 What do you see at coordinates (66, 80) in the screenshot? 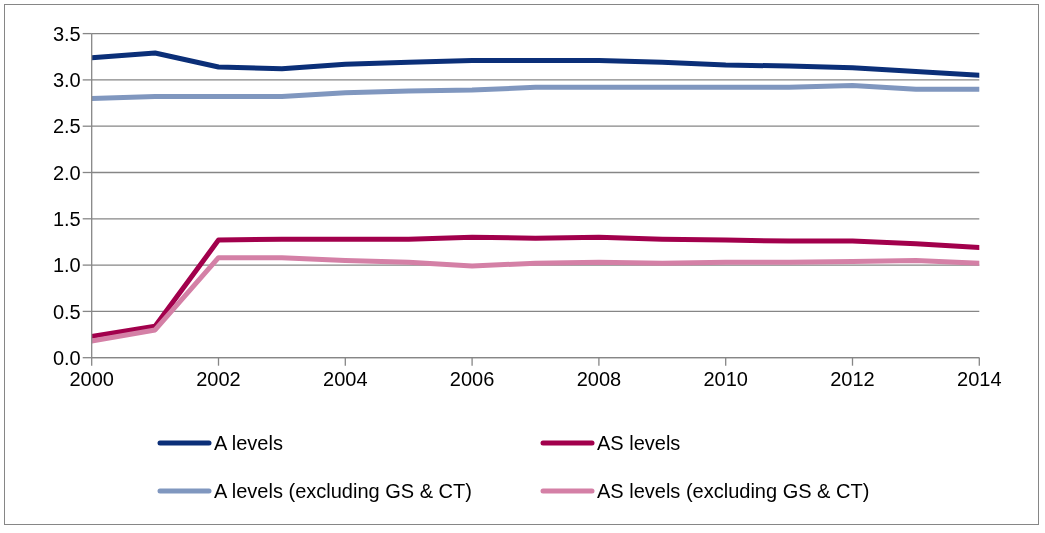
I see `y-tick-label: 3.0` at bounding box center [66, 80].